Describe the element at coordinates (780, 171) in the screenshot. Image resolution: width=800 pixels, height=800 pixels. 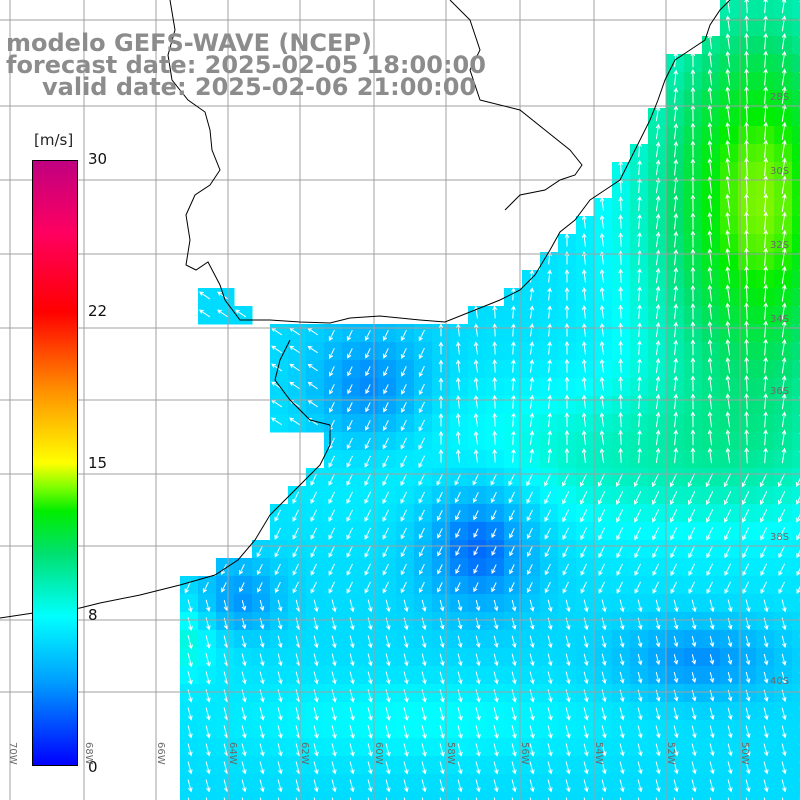
I see `lat-label: 30S` at that location.